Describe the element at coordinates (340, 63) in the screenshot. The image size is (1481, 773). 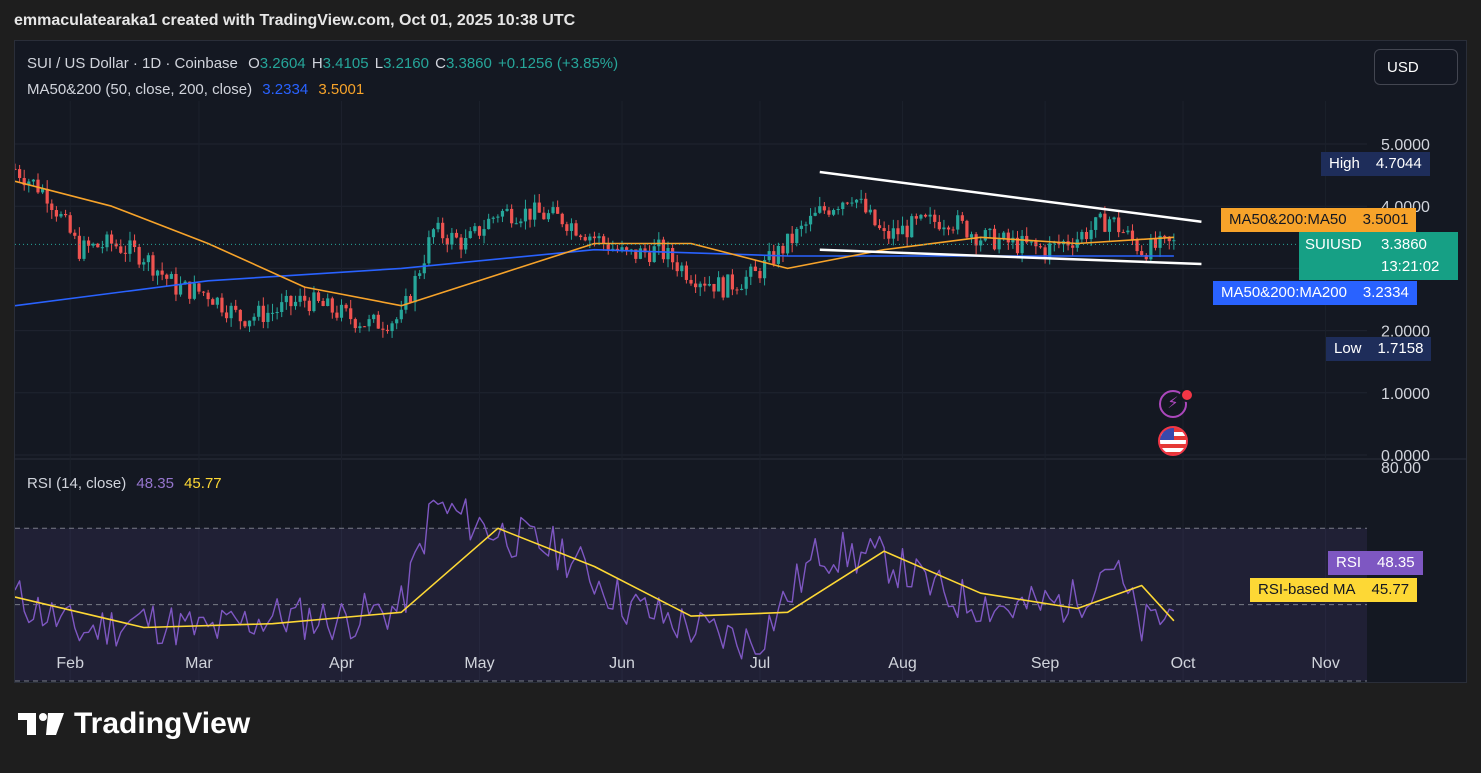
I see `ohlc-high: H3.4105` at that location.